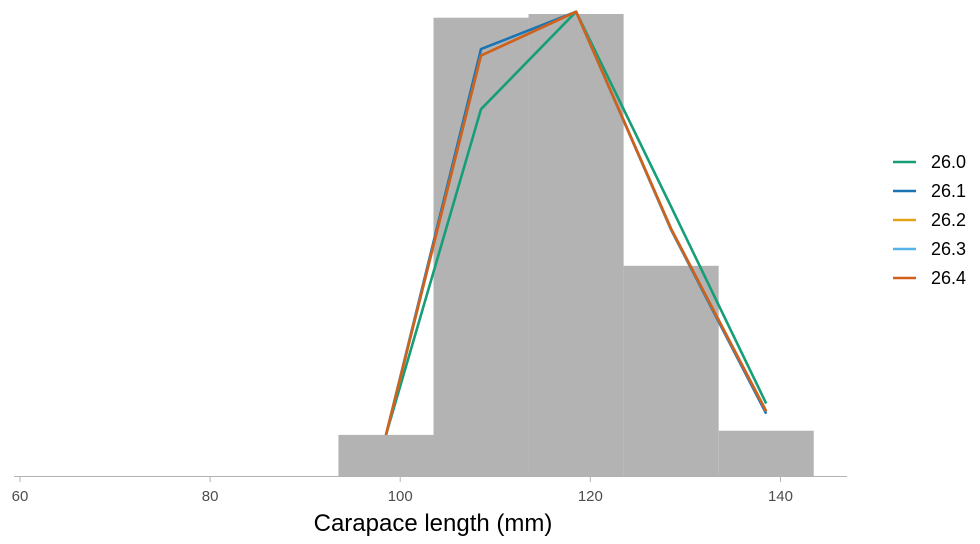 This screenshot has height=544, width=980. I want to click on legend-label-26.1: 26.1, so click(948, 191).